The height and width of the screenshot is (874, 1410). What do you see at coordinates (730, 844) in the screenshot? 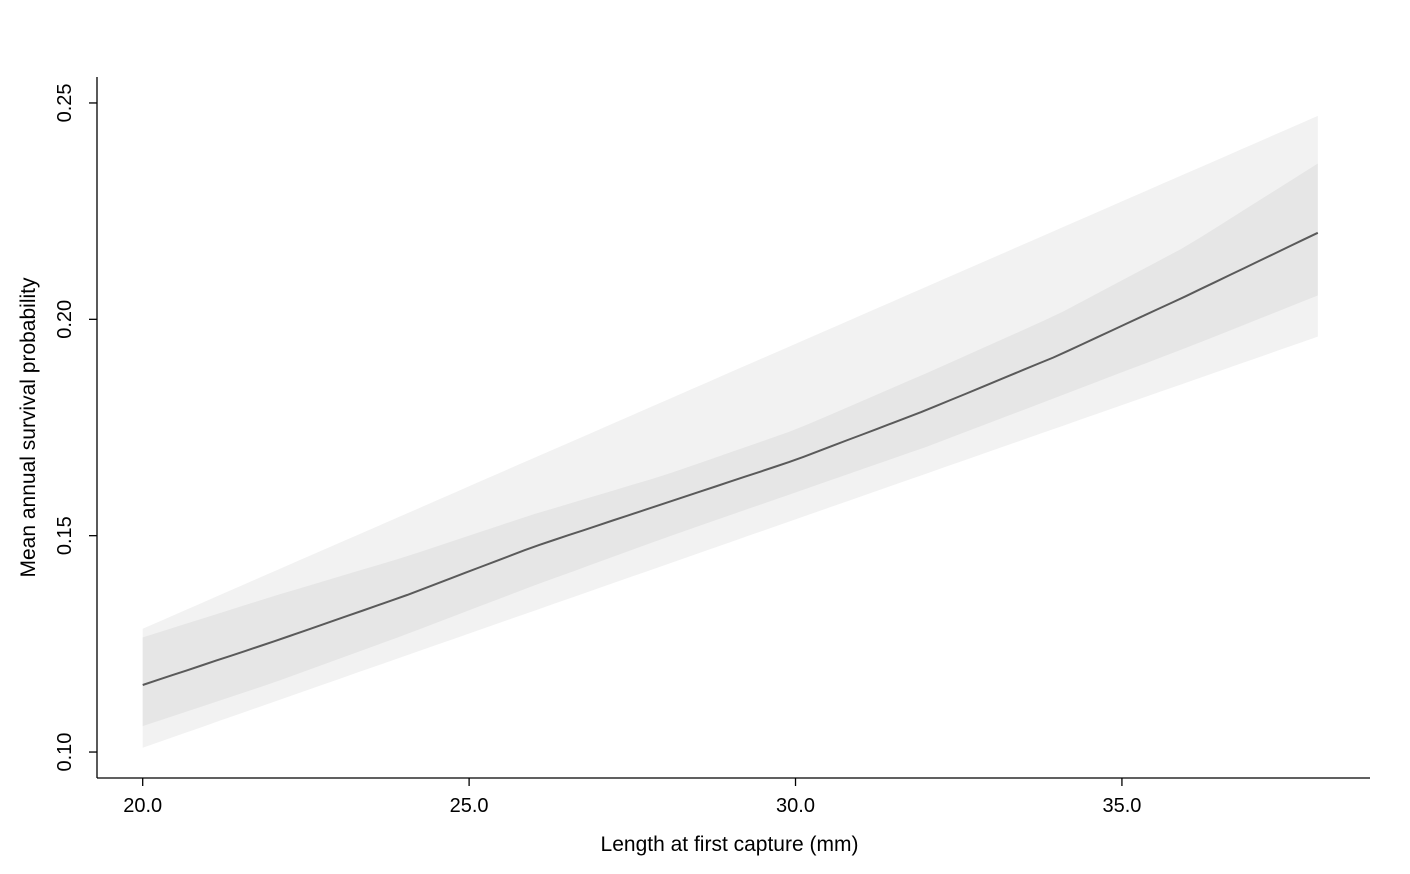
I see `x-axis-title: Length at first capture (mm)` at bounding box center [730, 844].